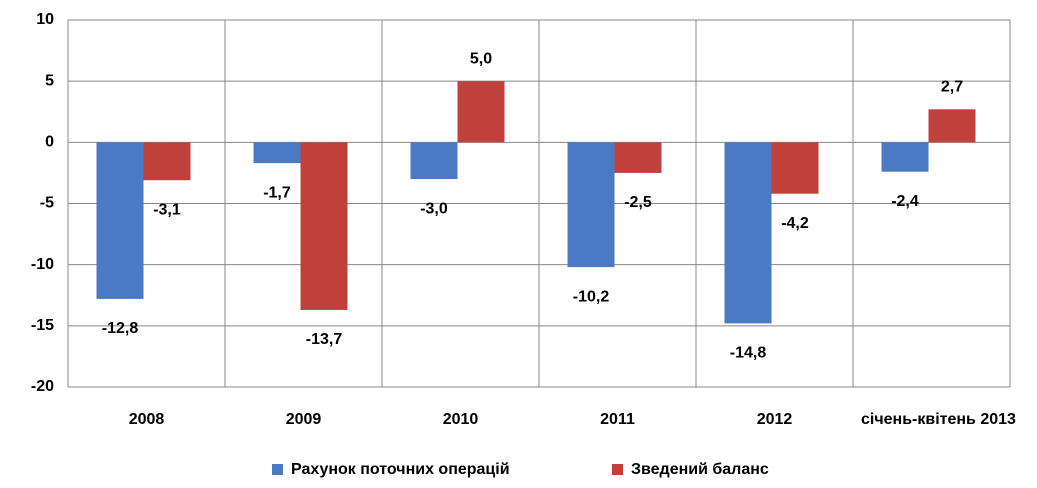  What do you see at coordinates (49, 142) in the screenshot?
I see `y-tick-label: 0` at bounding box center [49, 142].